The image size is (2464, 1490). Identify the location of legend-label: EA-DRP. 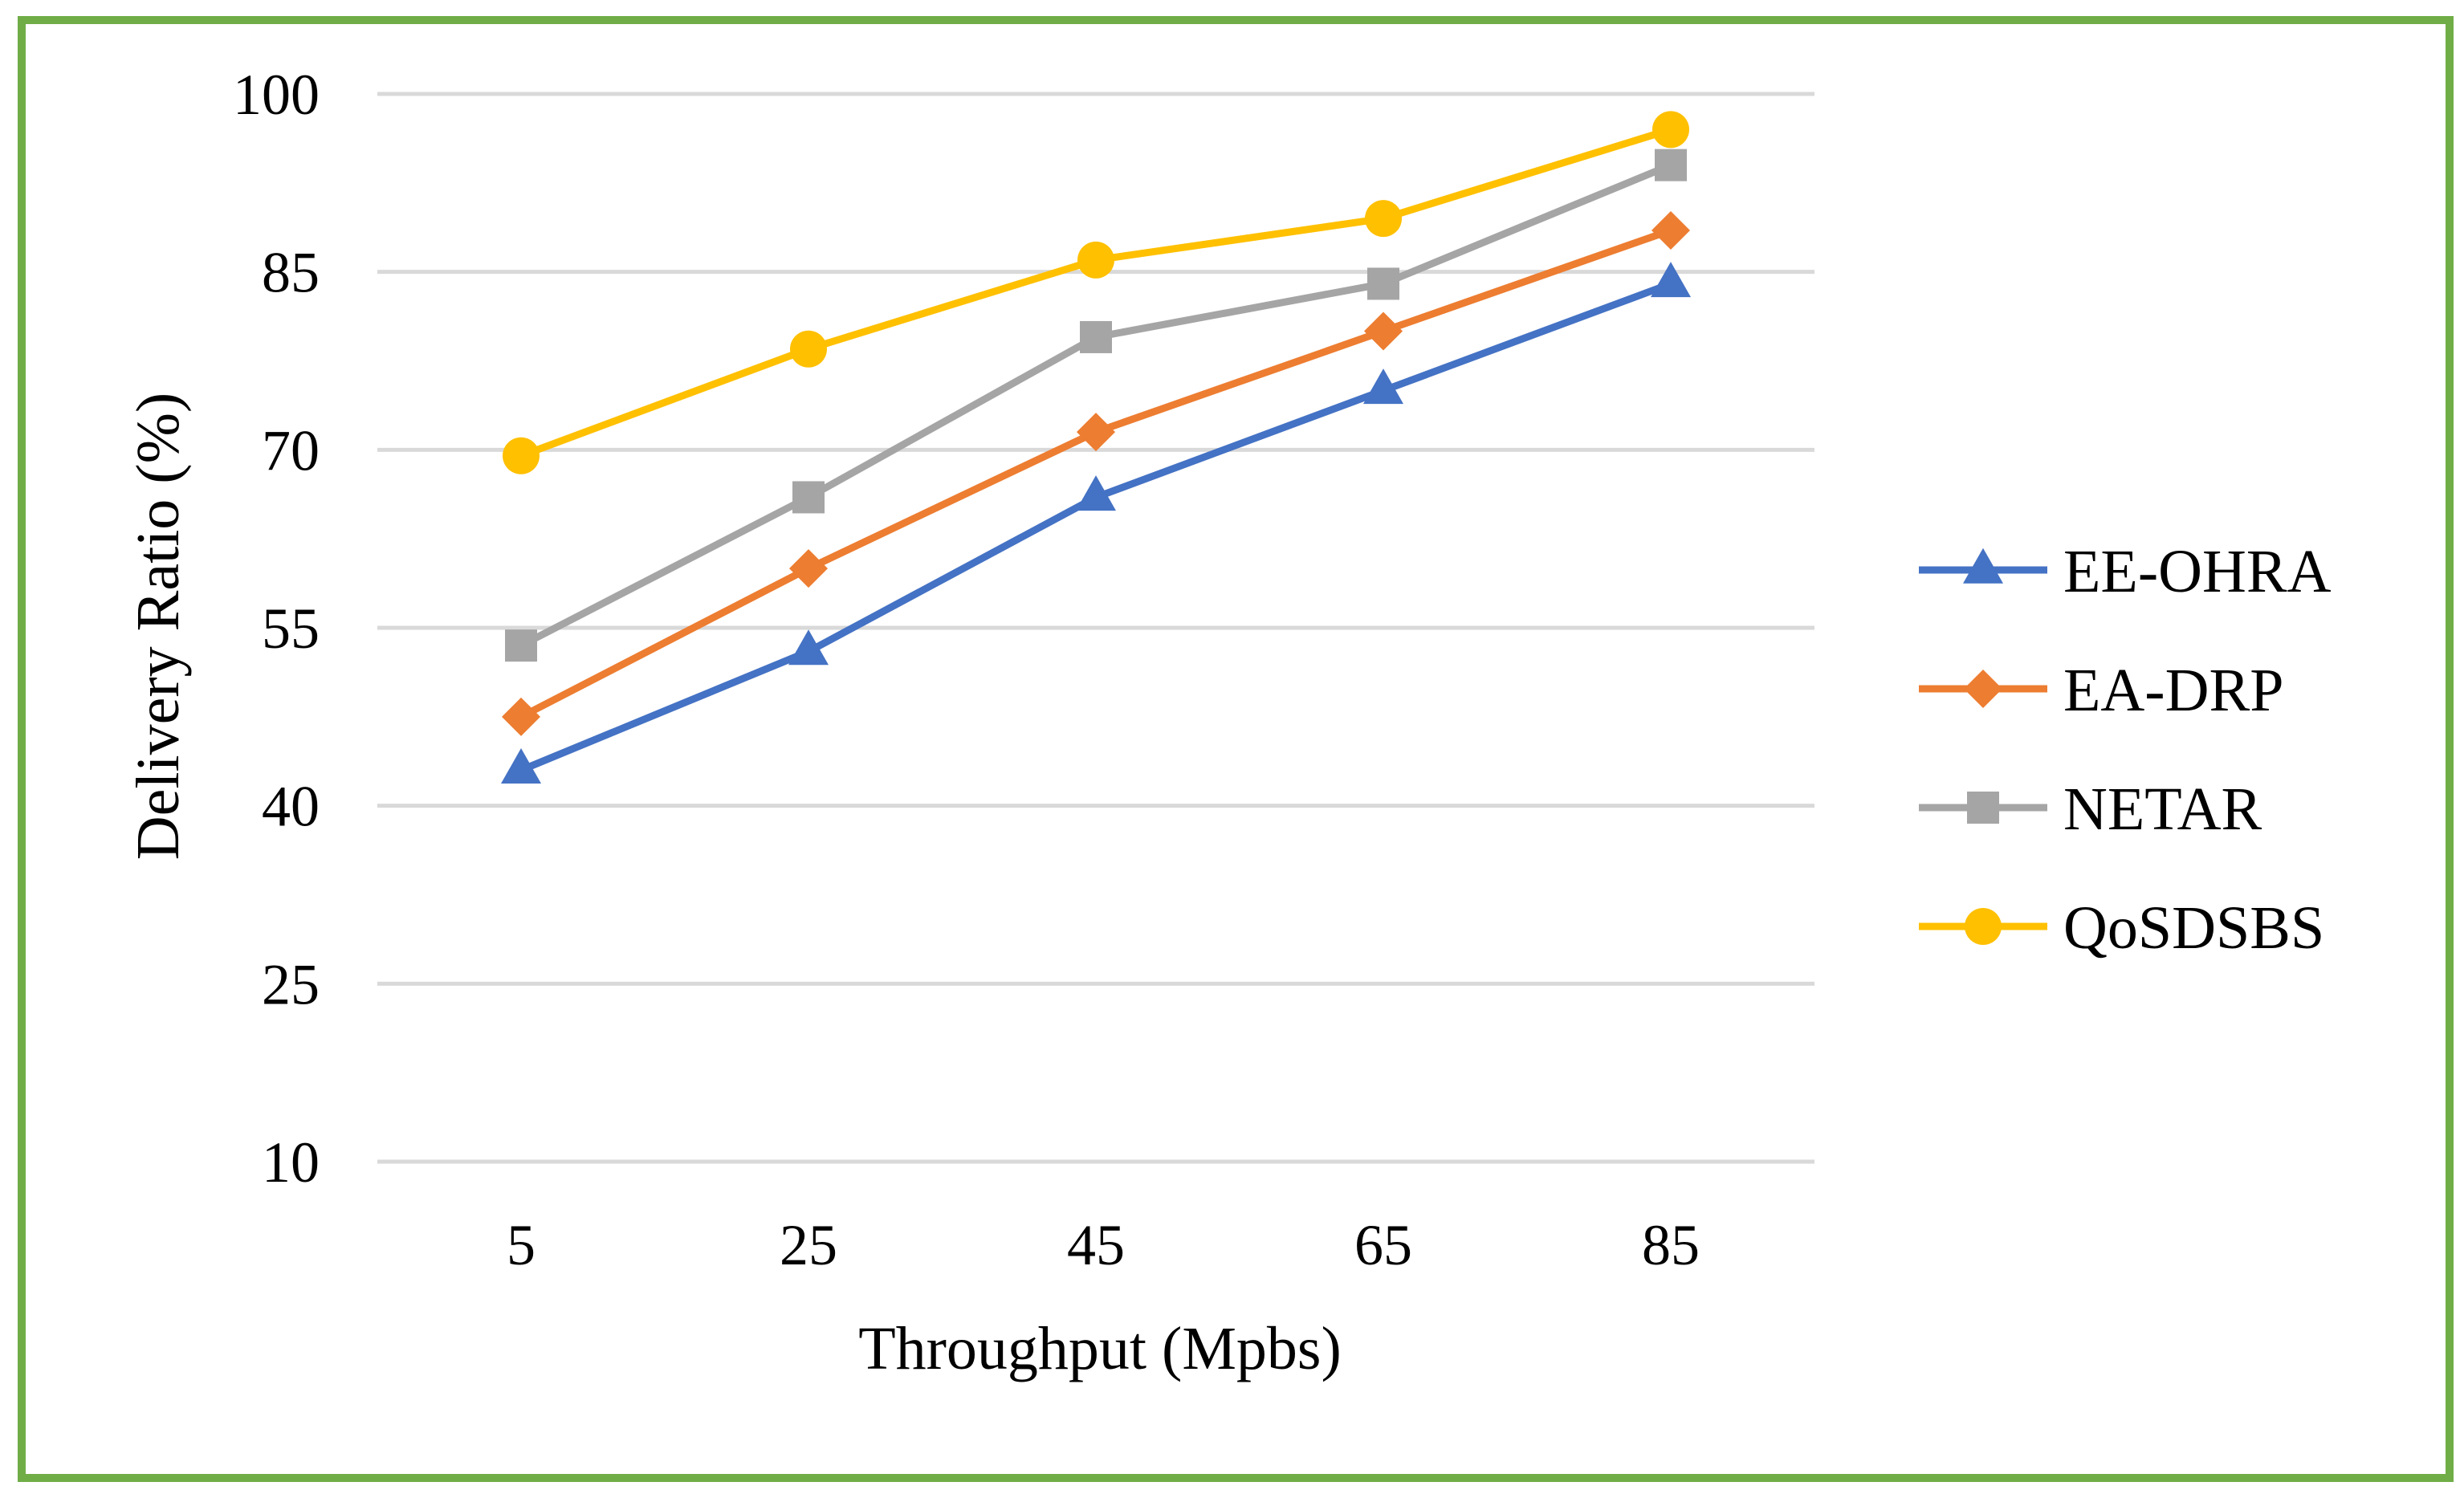
(2173, 690).